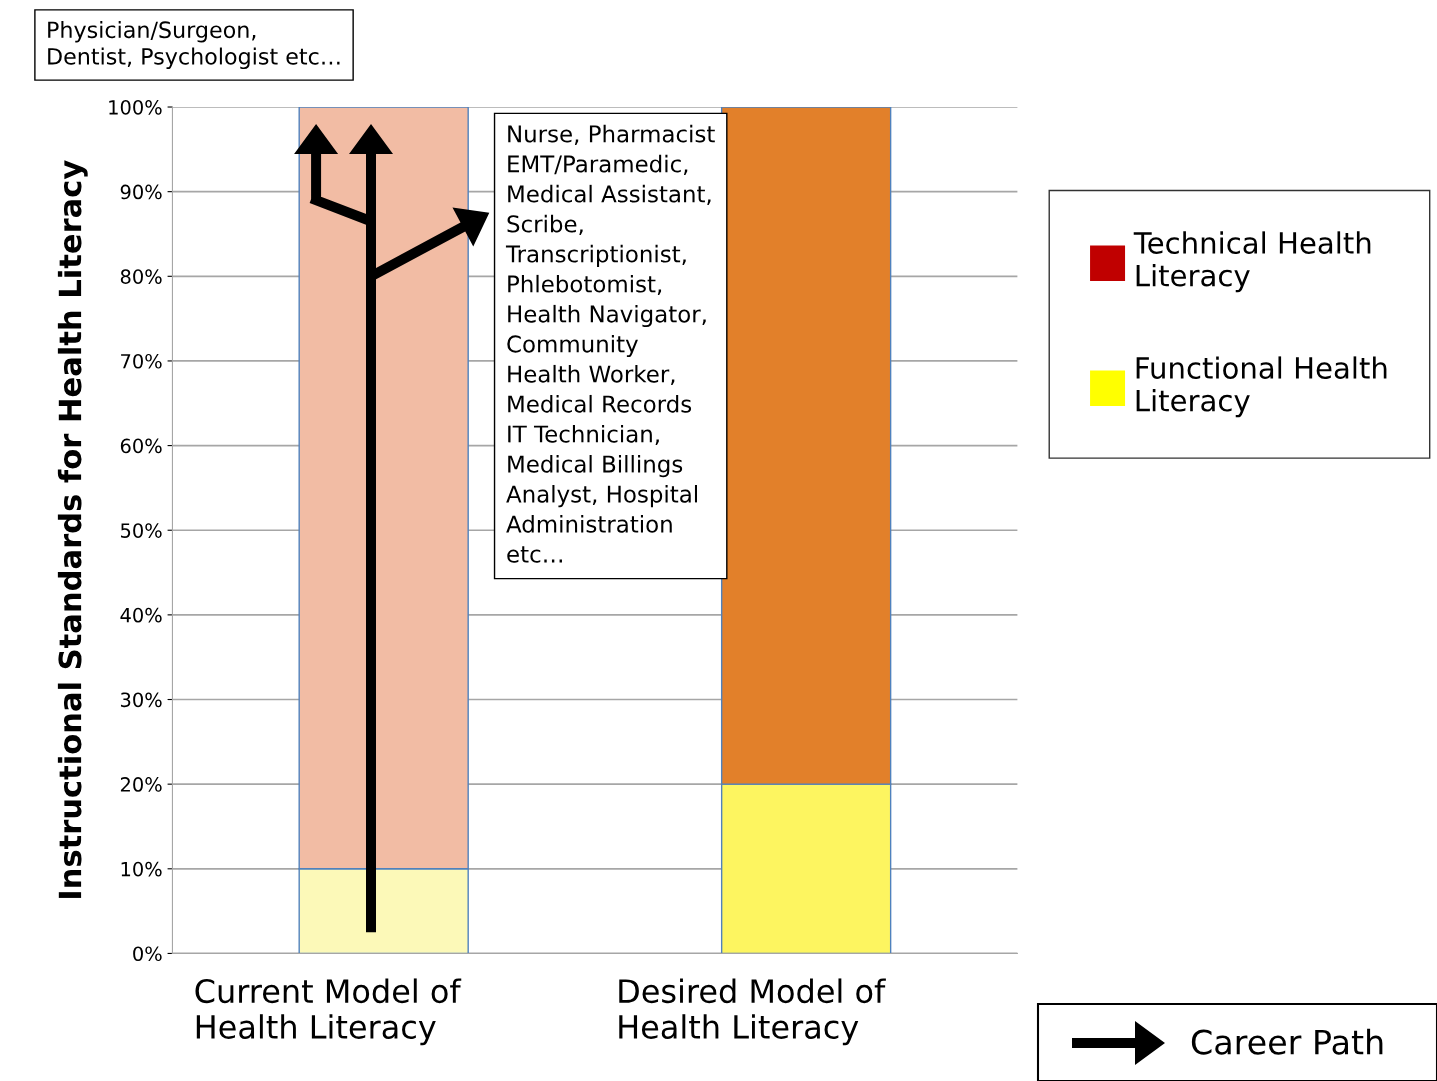 The image size is (1437, 1081). What do you see at coordinates (147, 954) in the screenshot?
I see `y-tick-label: 0%` at bounding box center [147, 954].